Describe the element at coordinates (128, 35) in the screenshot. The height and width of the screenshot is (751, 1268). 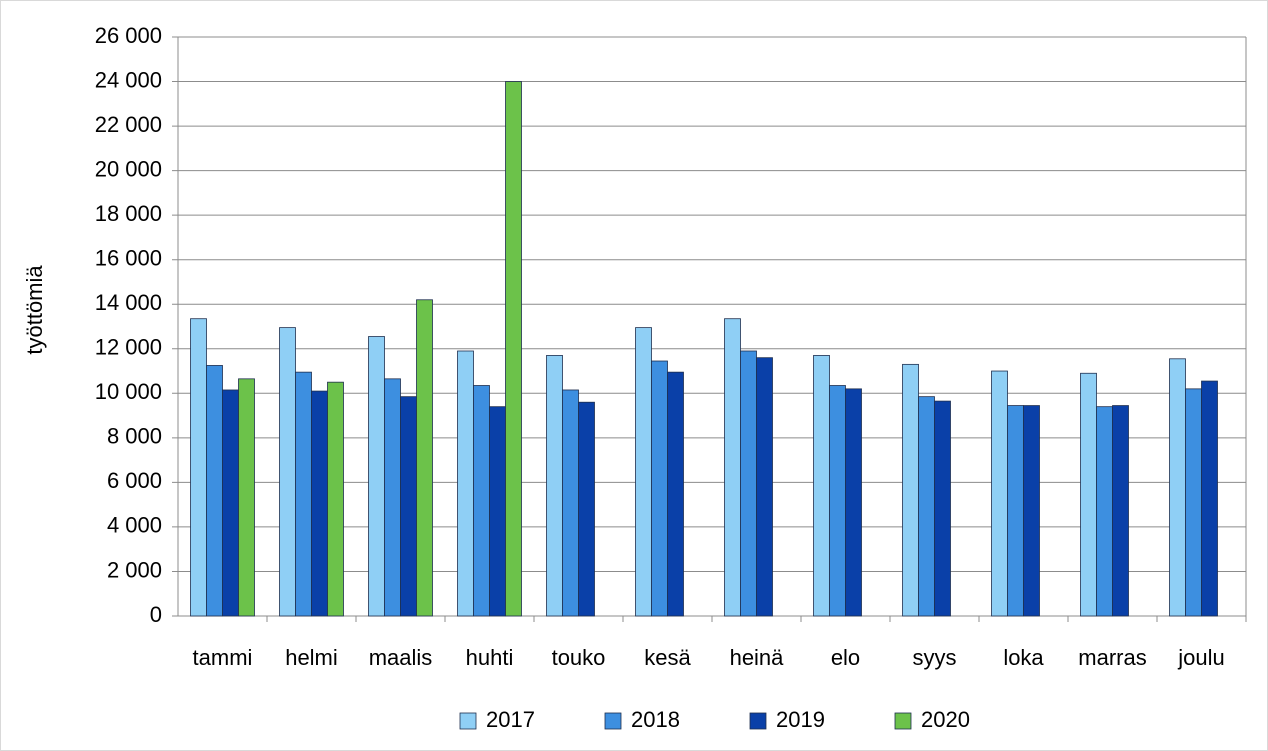
I see `y-tick-label: 26 000` at that location.